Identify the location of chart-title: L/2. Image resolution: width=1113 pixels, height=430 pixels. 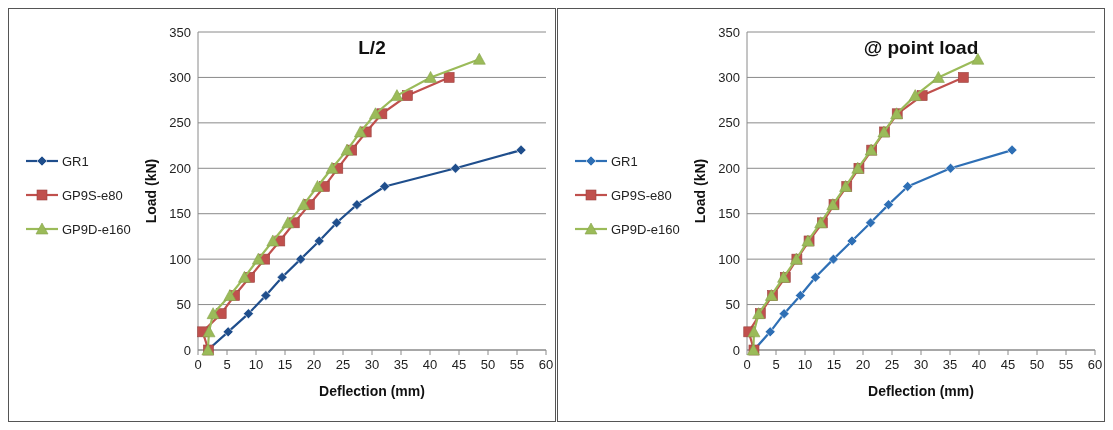
(372, 47).